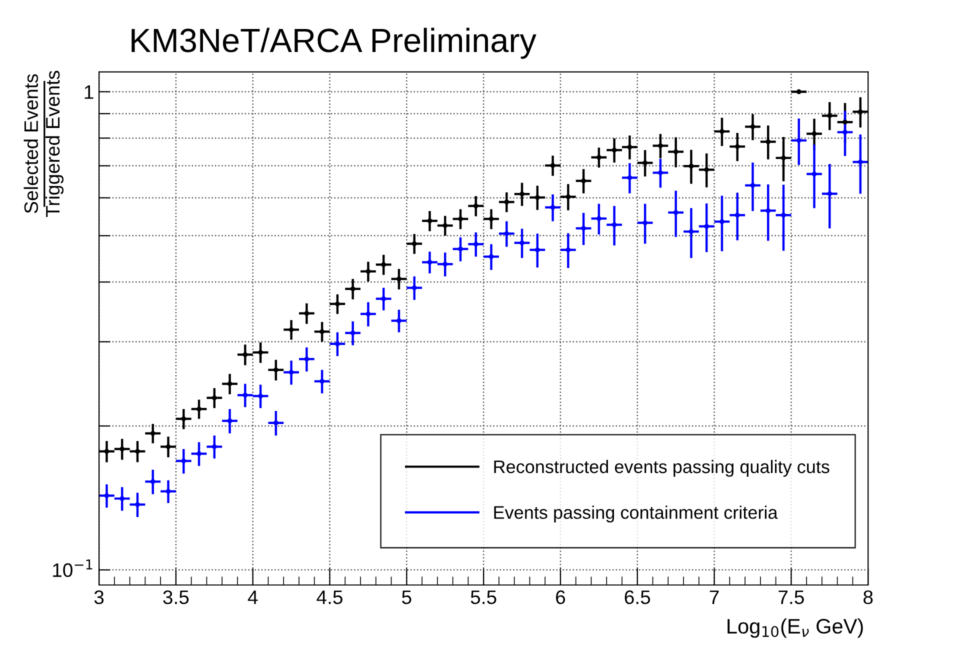  What do you see at coordinates (636, 514) in the screenshot?
I see `legend-label: Events passing containment criteria` at bounding box center [636, 514].